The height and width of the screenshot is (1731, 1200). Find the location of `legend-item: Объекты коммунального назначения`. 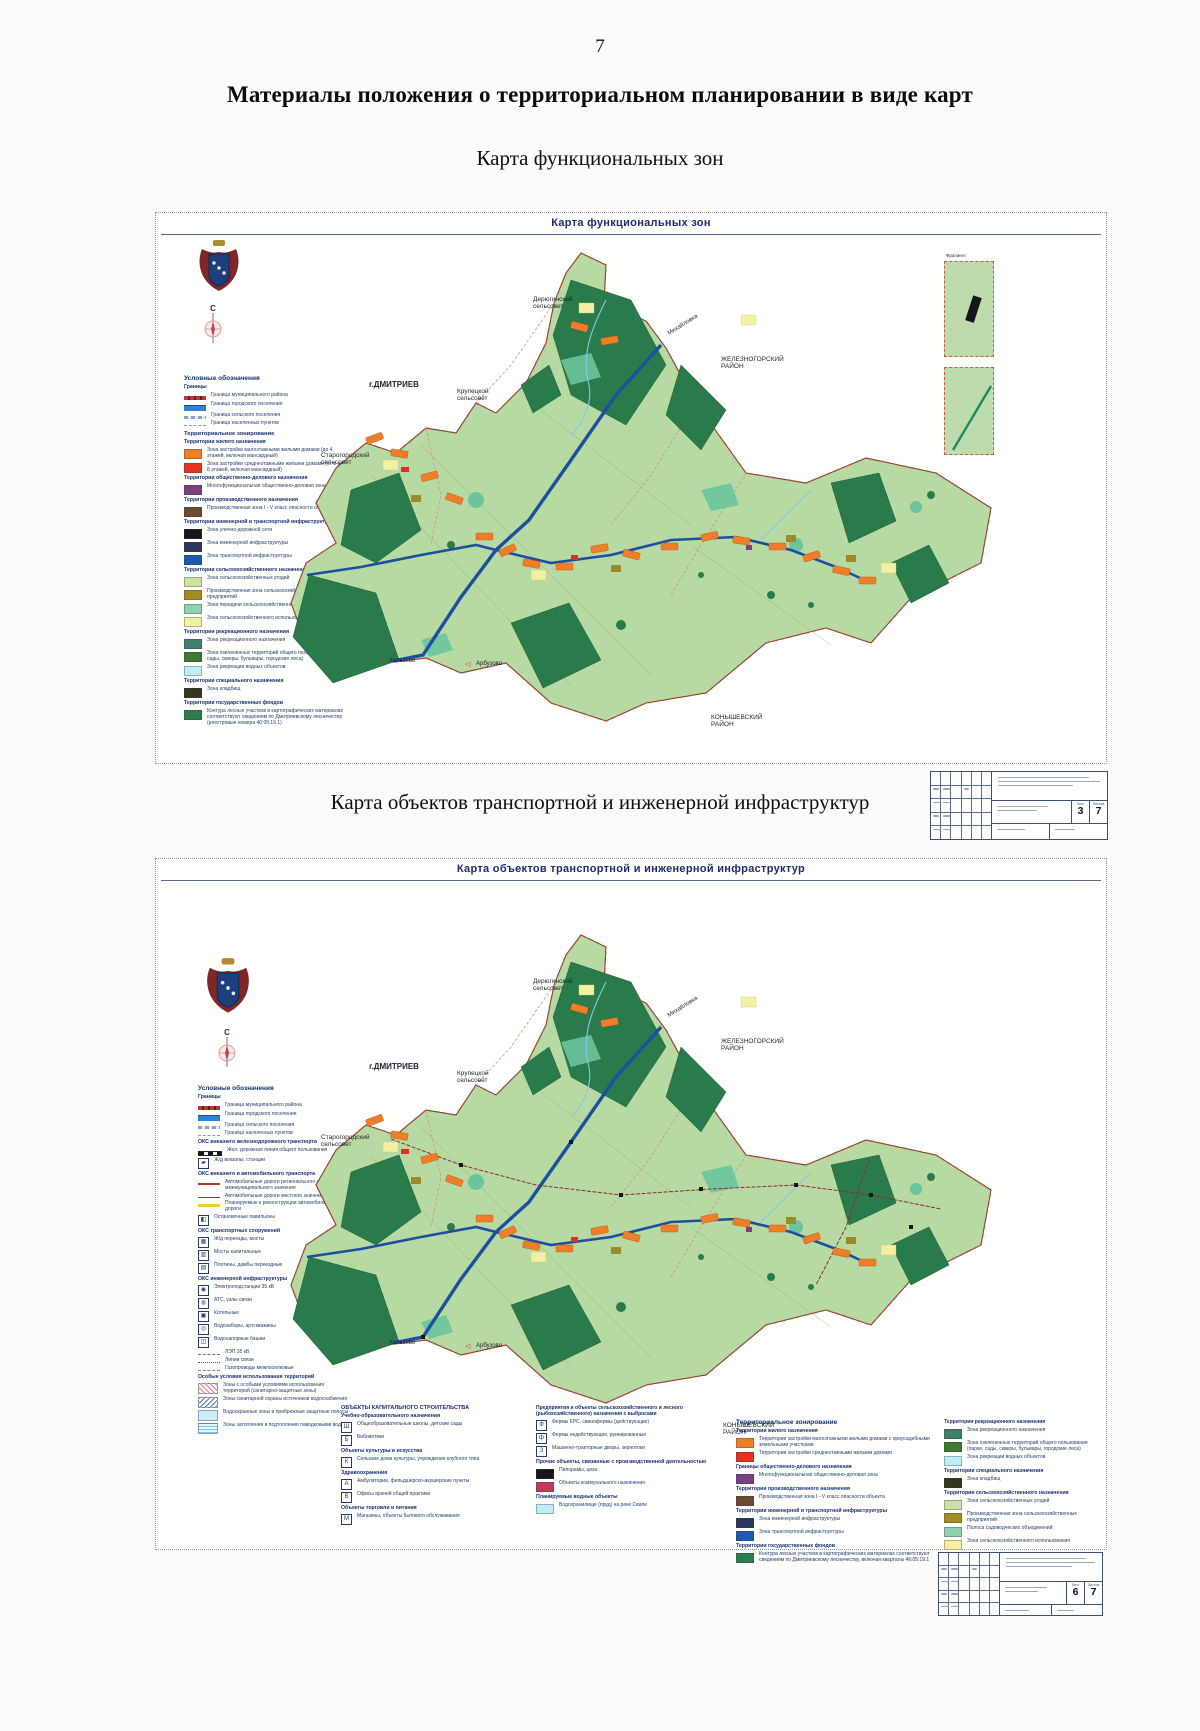

legend-item: Объекты коммунального назначения is located at coordinates (626, 1485).